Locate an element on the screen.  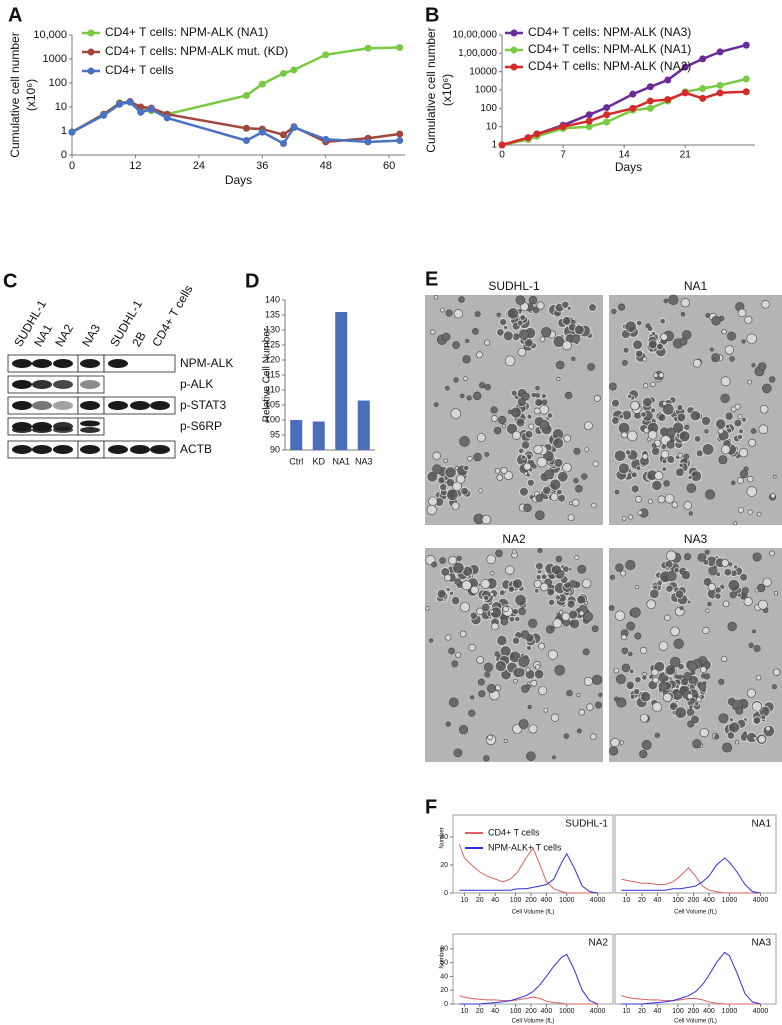
x-tick-label: 10 is located at coordinates (627, 1011).